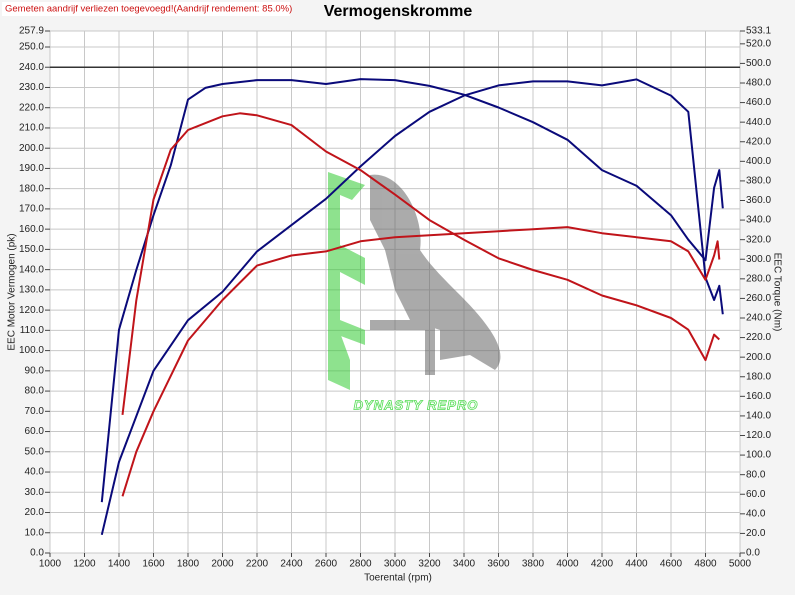 The image size is (795, 595). I want to click on x-tick-label: 1200, so click(84, 564).